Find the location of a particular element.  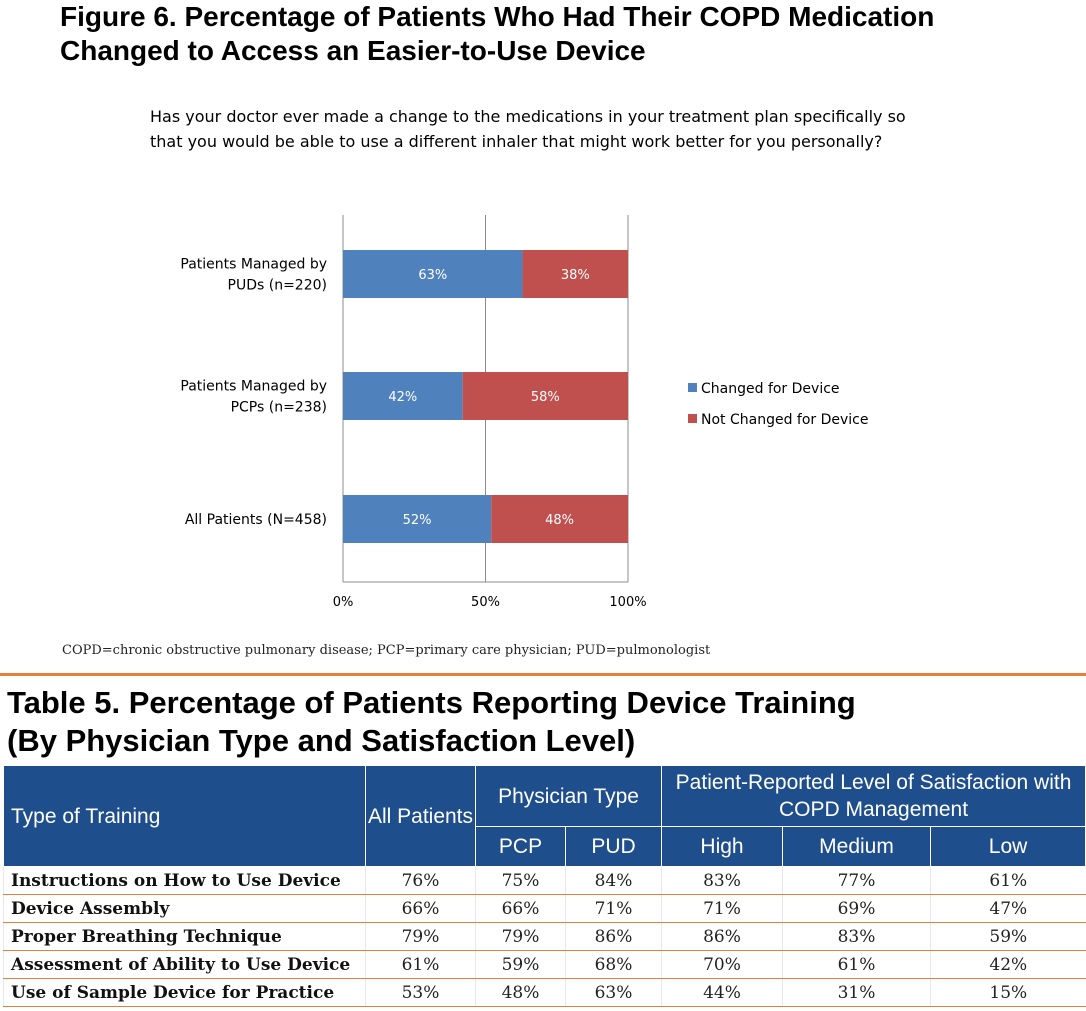

bar-data-label: 38% is located at coordinates (575, 275).